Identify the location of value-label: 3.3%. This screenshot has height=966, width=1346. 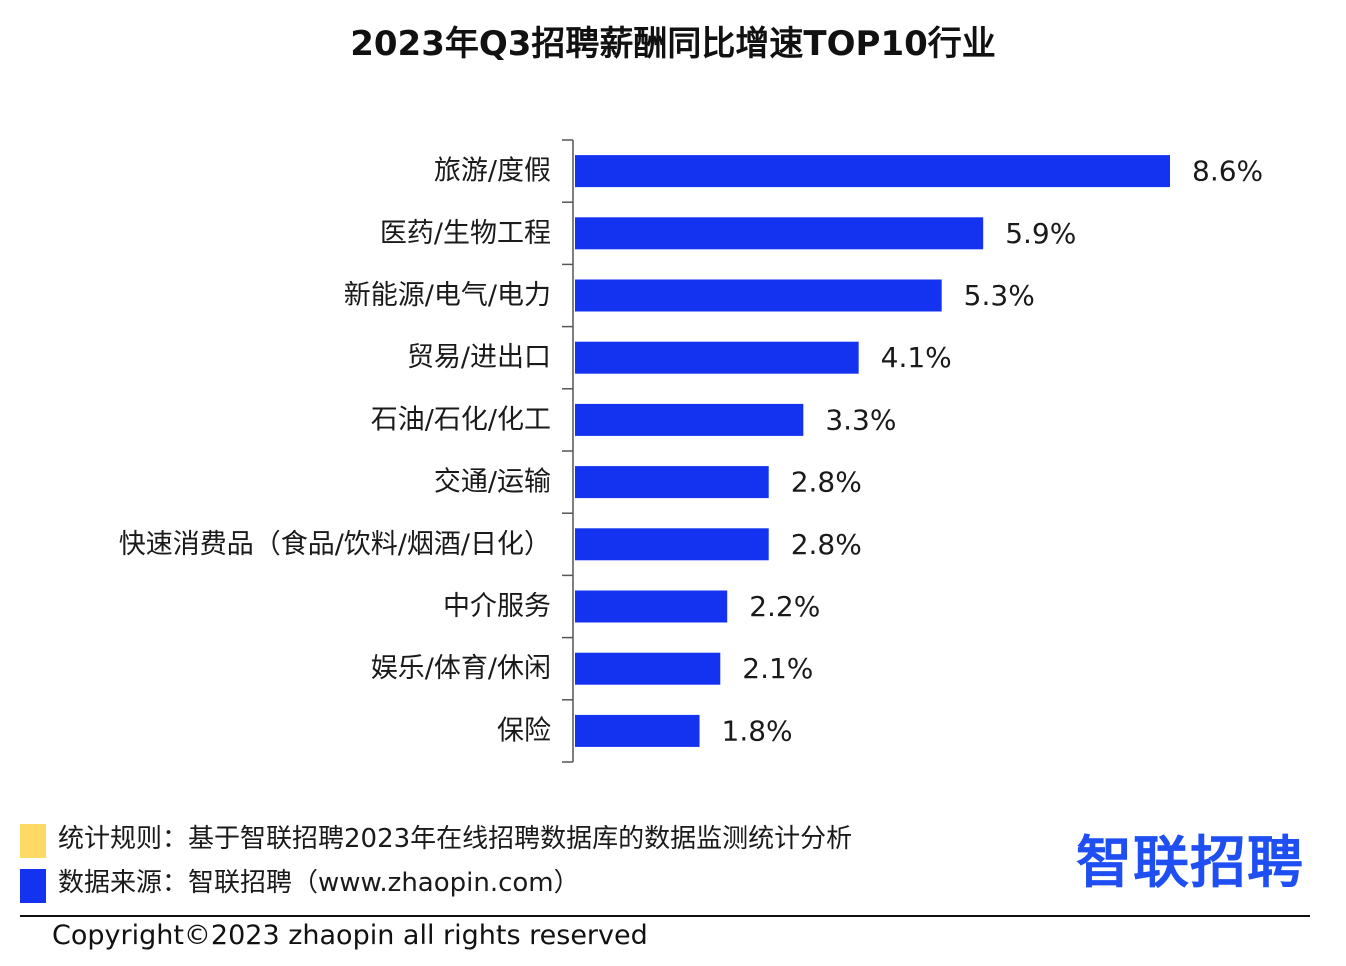
(860, 419).